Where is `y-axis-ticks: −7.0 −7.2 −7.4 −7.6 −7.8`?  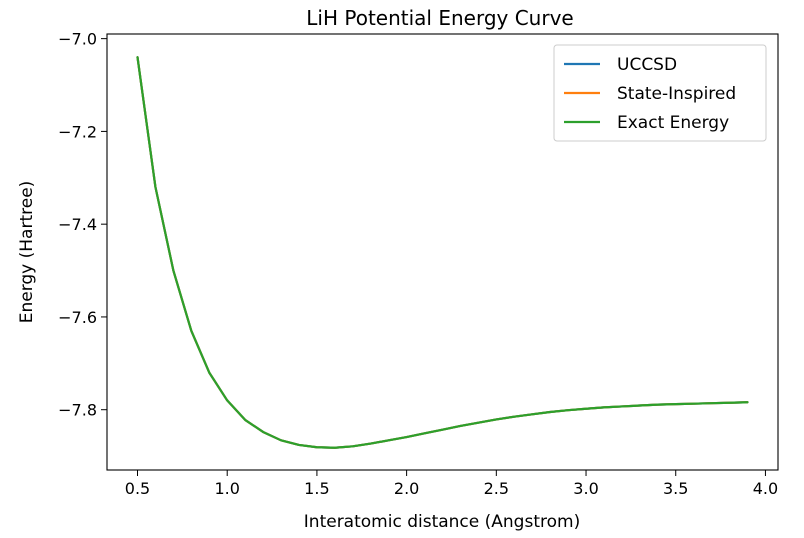
y-axis-ticks: −7.0 −7.2 −7.4 −7.6 −7.8 is located at coordinates (82, 225).